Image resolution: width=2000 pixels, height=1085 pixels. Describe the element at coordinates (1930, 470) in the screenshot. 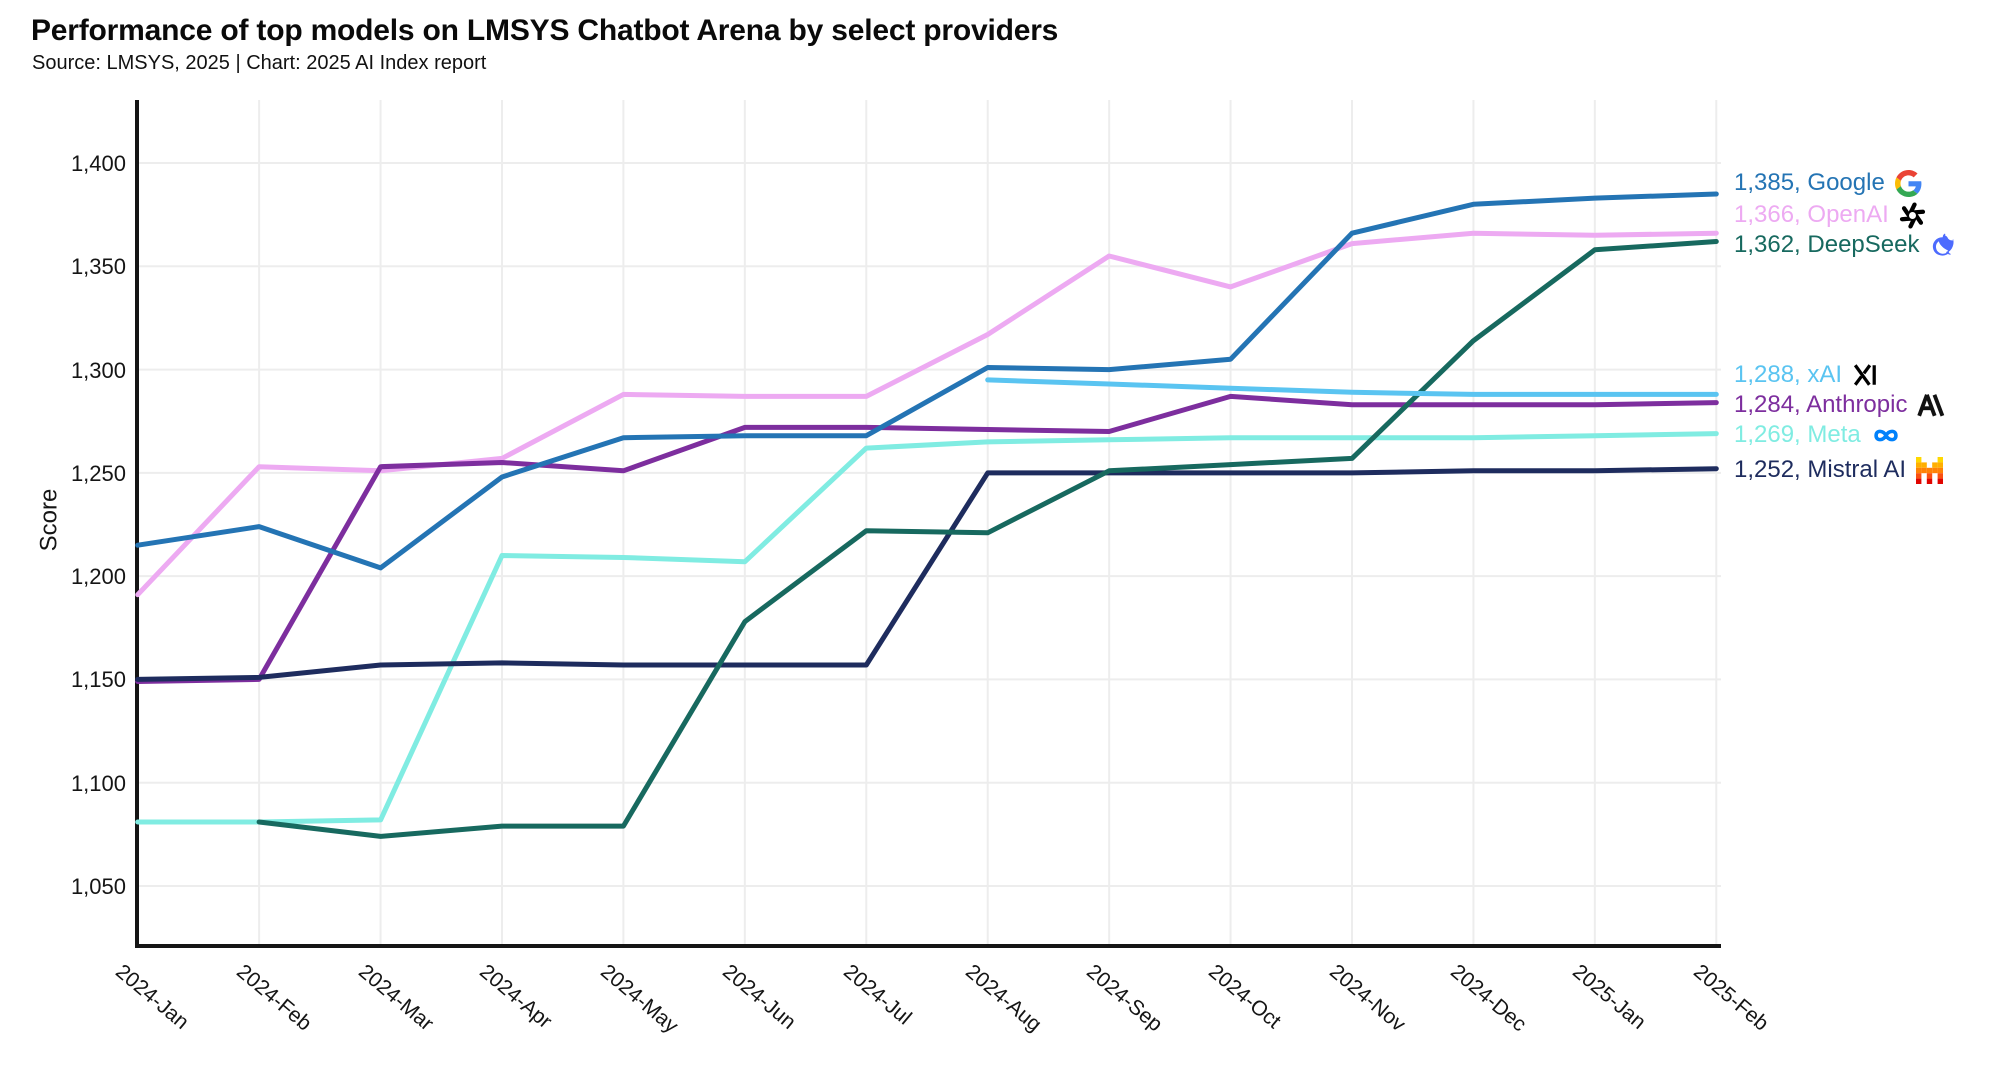

I see `mistral-icon` at that location.